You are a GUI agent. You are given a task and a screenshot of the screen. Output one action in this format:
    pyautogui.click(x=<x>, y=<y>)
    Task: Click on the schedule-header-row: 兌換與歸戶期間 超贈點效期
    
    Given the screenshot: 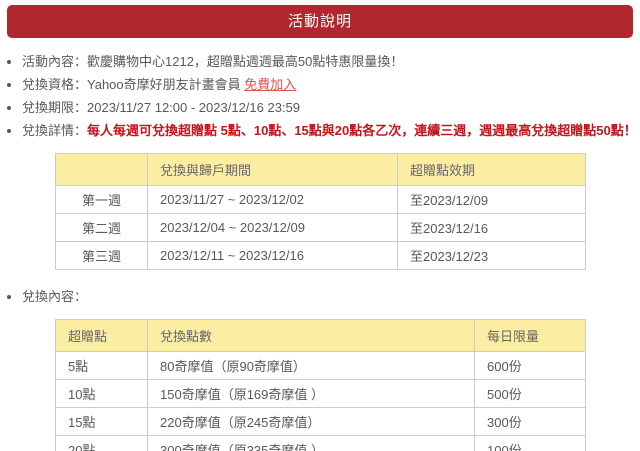 What is the action you would take?
    pyautogui.click(x=320, y=169)
    